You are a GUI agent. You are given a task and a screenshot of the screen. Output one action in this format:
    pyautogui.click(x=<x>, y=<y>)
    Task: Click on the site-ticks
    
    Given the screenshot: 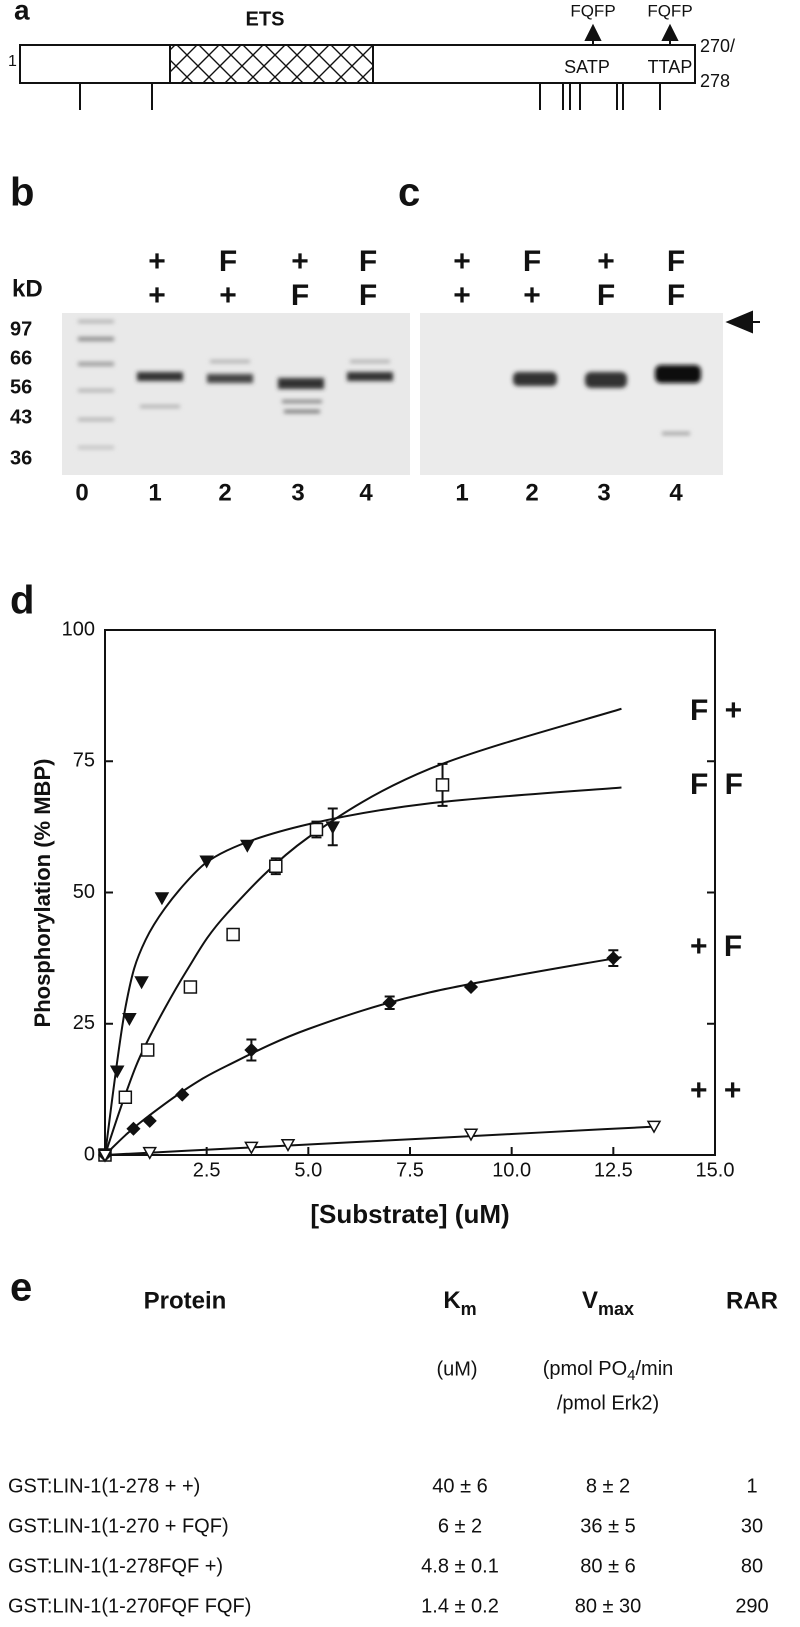 What is the action you would take?
    pyautogui.click(x=370, y=96)
    